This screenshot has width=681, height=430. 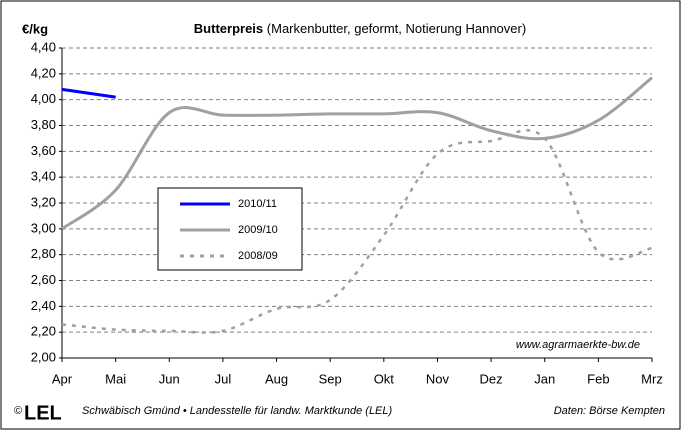 What do you see at coordinates (258, 256) in the screenshot?
I see `legend-label: 2008/09` at bounding box center [258, 256].